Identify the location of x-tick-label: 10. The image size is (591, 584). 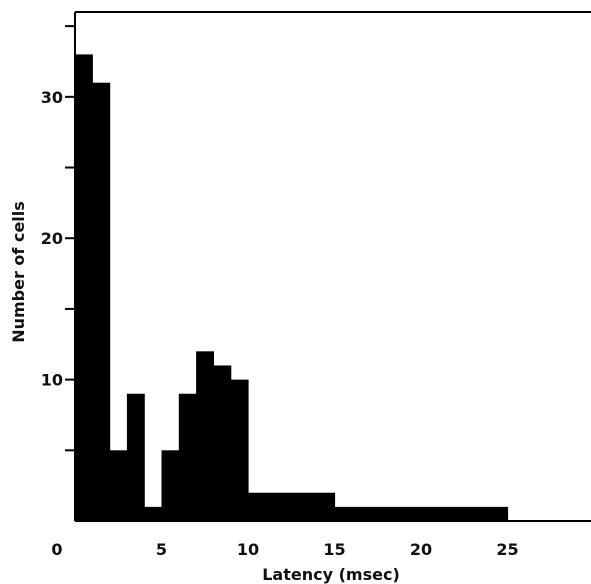
(248, 549).